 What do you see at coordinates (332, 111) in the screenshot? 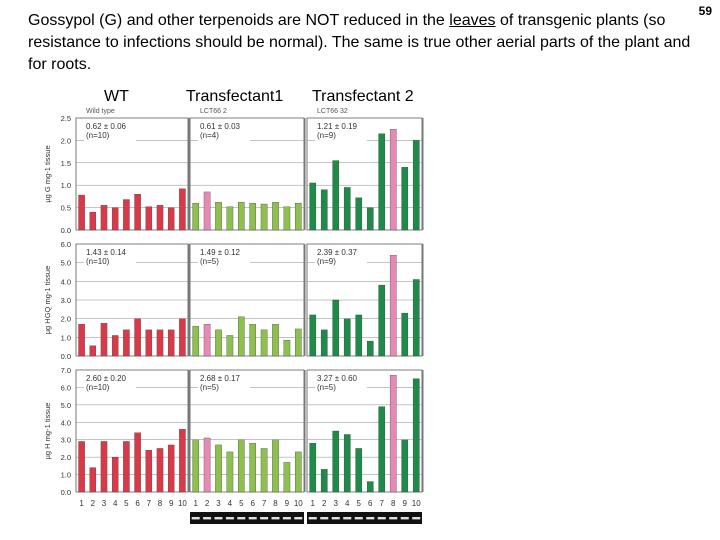
I see `column-header-3: LCT66 32` at bounding box center [332, 111].